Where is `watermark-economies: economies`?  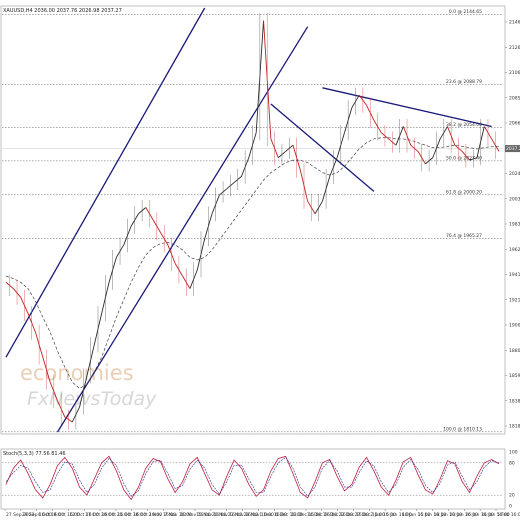 watermark-economies: economies is located at coordinates (77, 373).